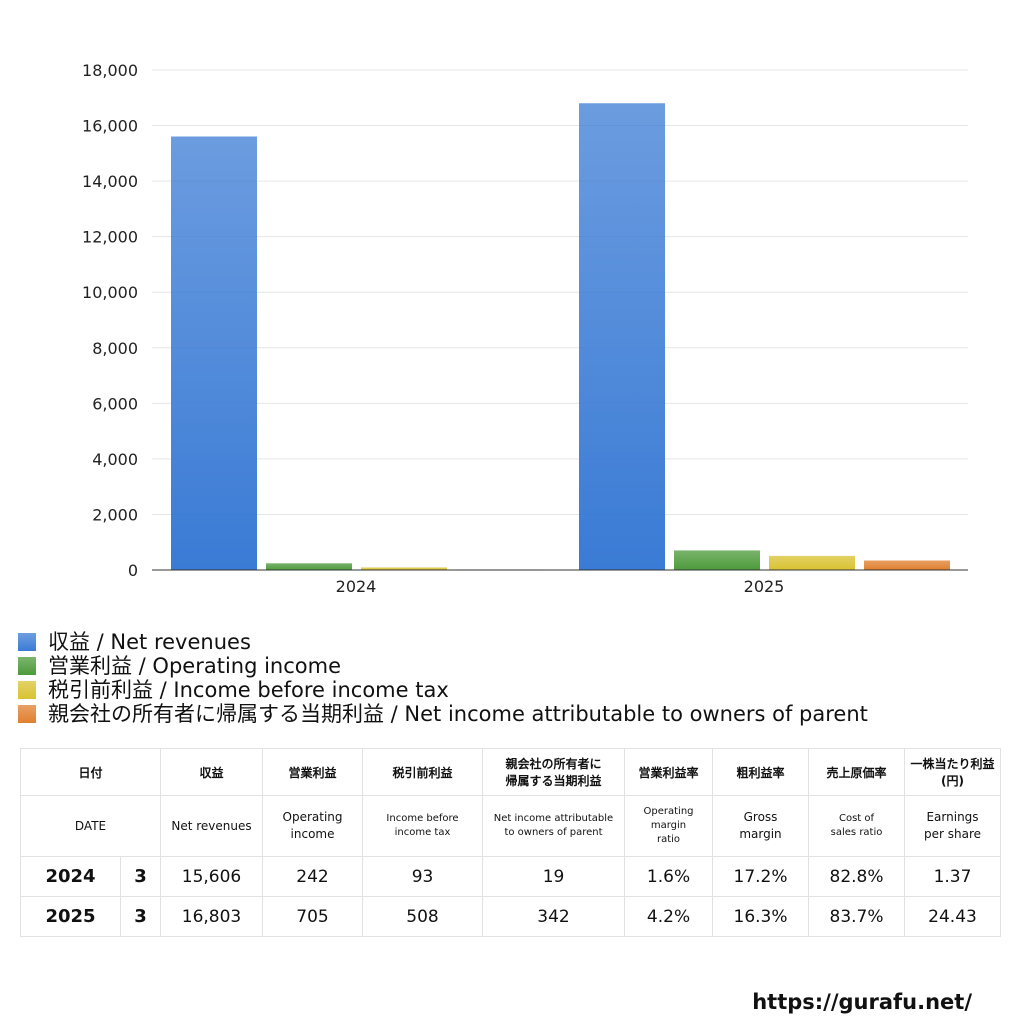  Describe the element at coordinates (110, 237) in the screenshot. I see `y-tick-label: 12,000` at that location.